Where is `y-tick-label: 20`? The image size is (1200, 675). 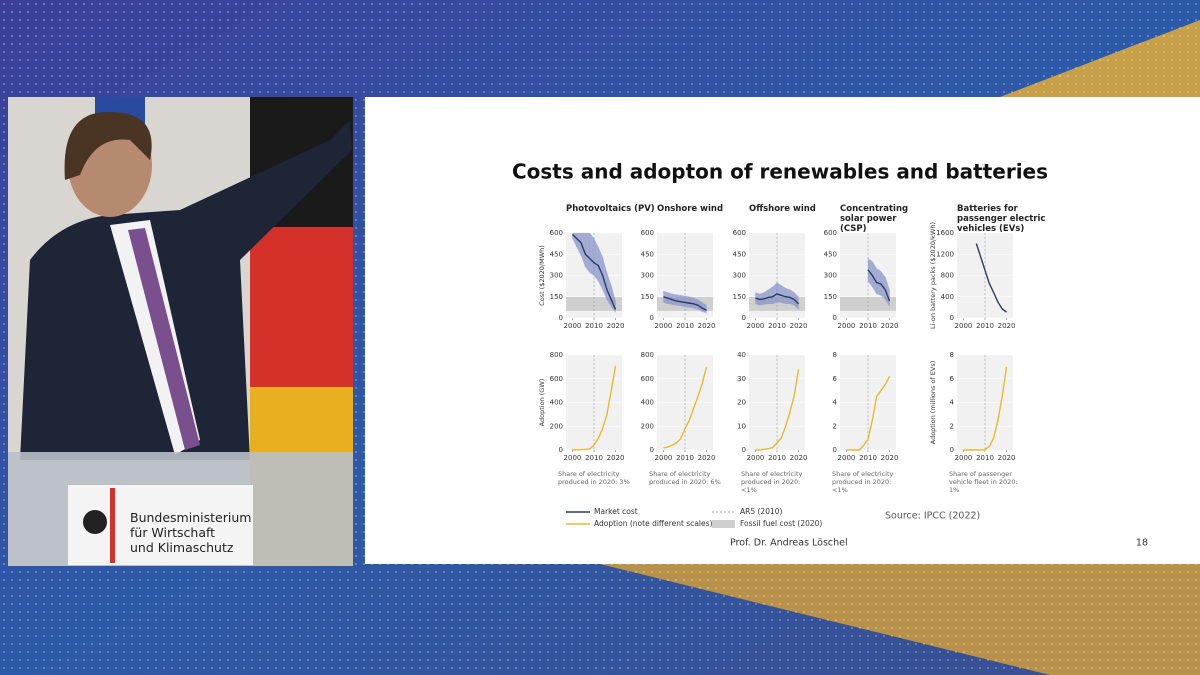 y-tick-label: 20 is located at coordinates (741, 403).